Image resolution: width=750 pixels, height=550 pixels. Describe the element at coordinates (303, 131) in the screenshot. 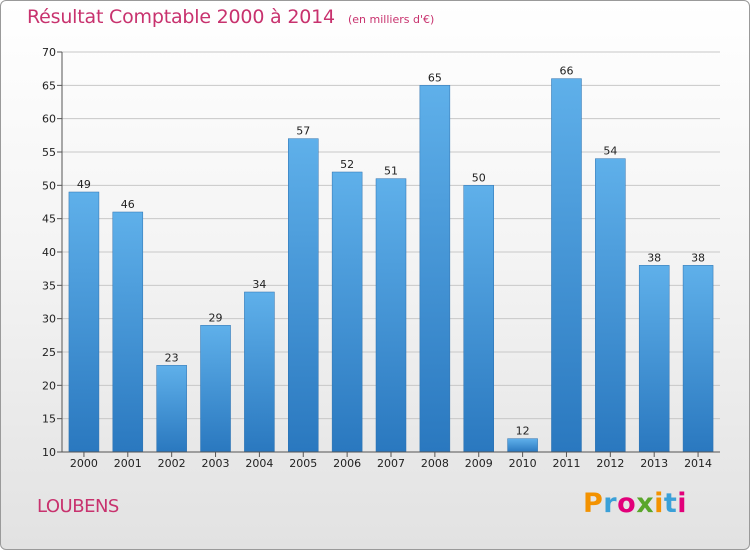

I see `bar-value-label: 57` at that location.